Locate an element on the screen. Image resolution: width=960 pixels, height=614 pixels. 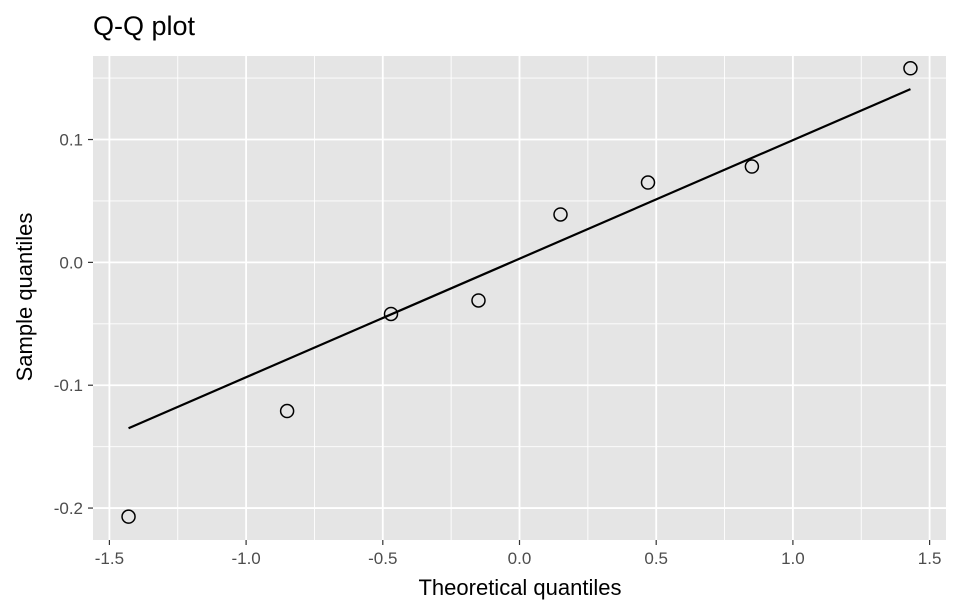
x-tick-label: 1.5 is located at coordinates (930, 558).